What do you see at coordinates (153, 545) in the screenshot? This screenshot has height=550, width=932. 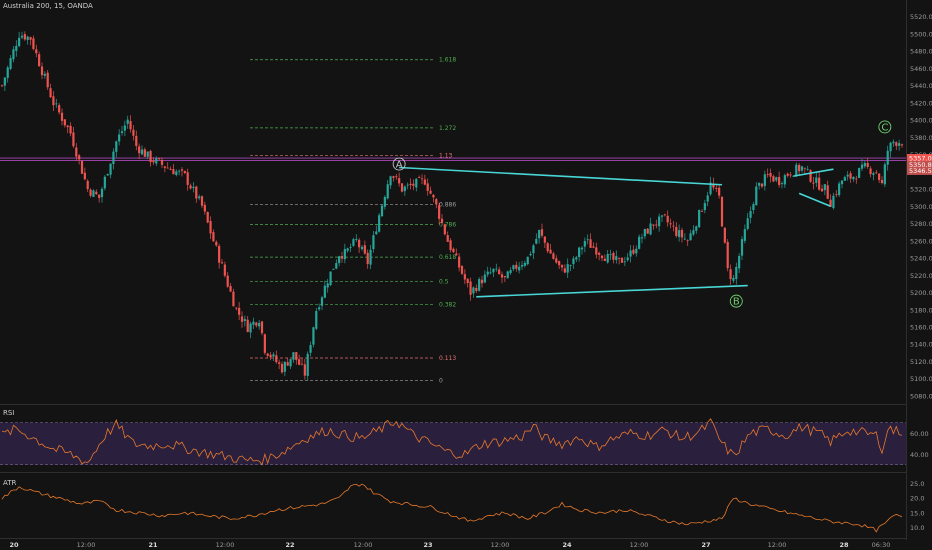 I see `time-tick-label: 21` at bounding box center [153, 545].